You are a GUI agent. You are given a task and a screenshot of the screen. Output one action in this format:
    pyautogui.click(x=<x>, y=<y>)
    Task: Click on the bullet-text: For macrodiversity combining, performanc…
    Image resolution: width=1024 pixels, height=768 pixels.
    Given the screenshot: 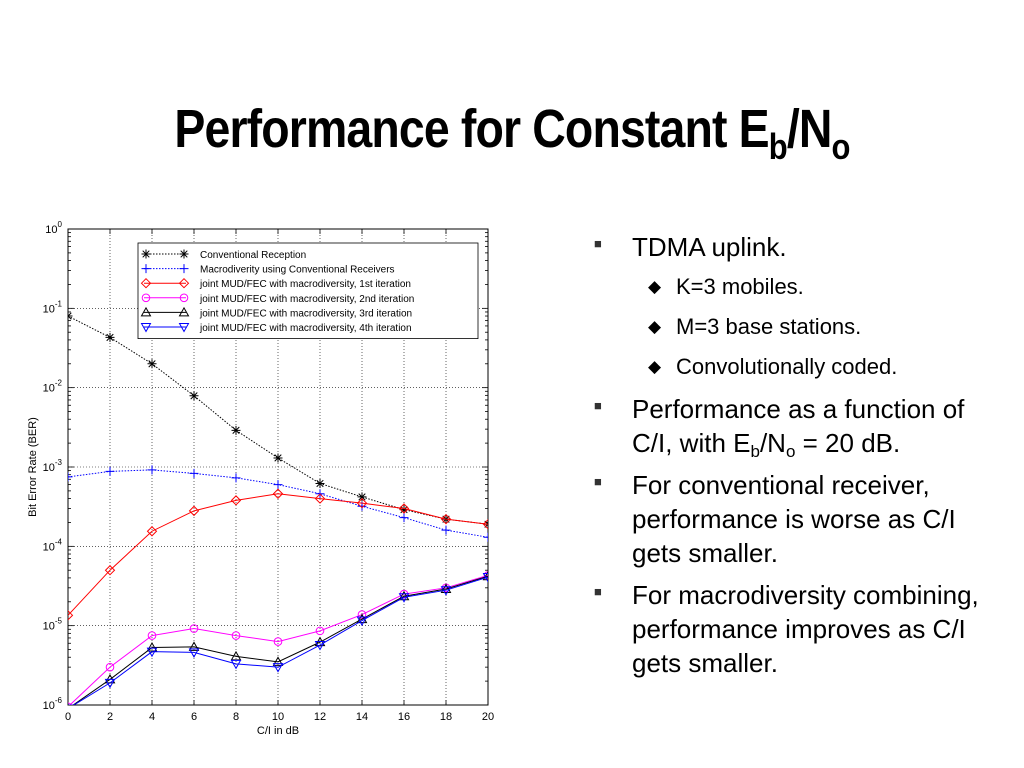 What is the action you would take?
    pyautogui.click(x=805, y=629)
    